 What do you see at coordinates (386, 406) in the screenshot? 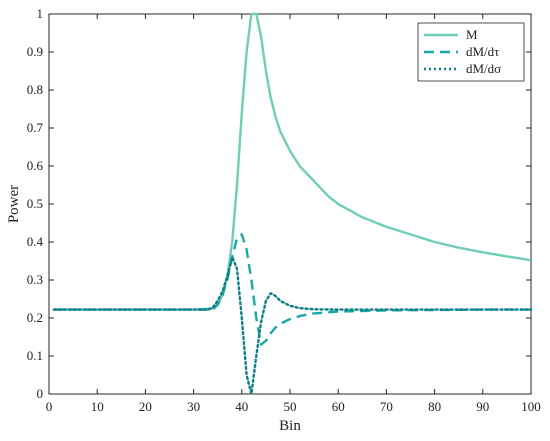
I see `x-tick-label: 70` at bounding box center [386, 406].